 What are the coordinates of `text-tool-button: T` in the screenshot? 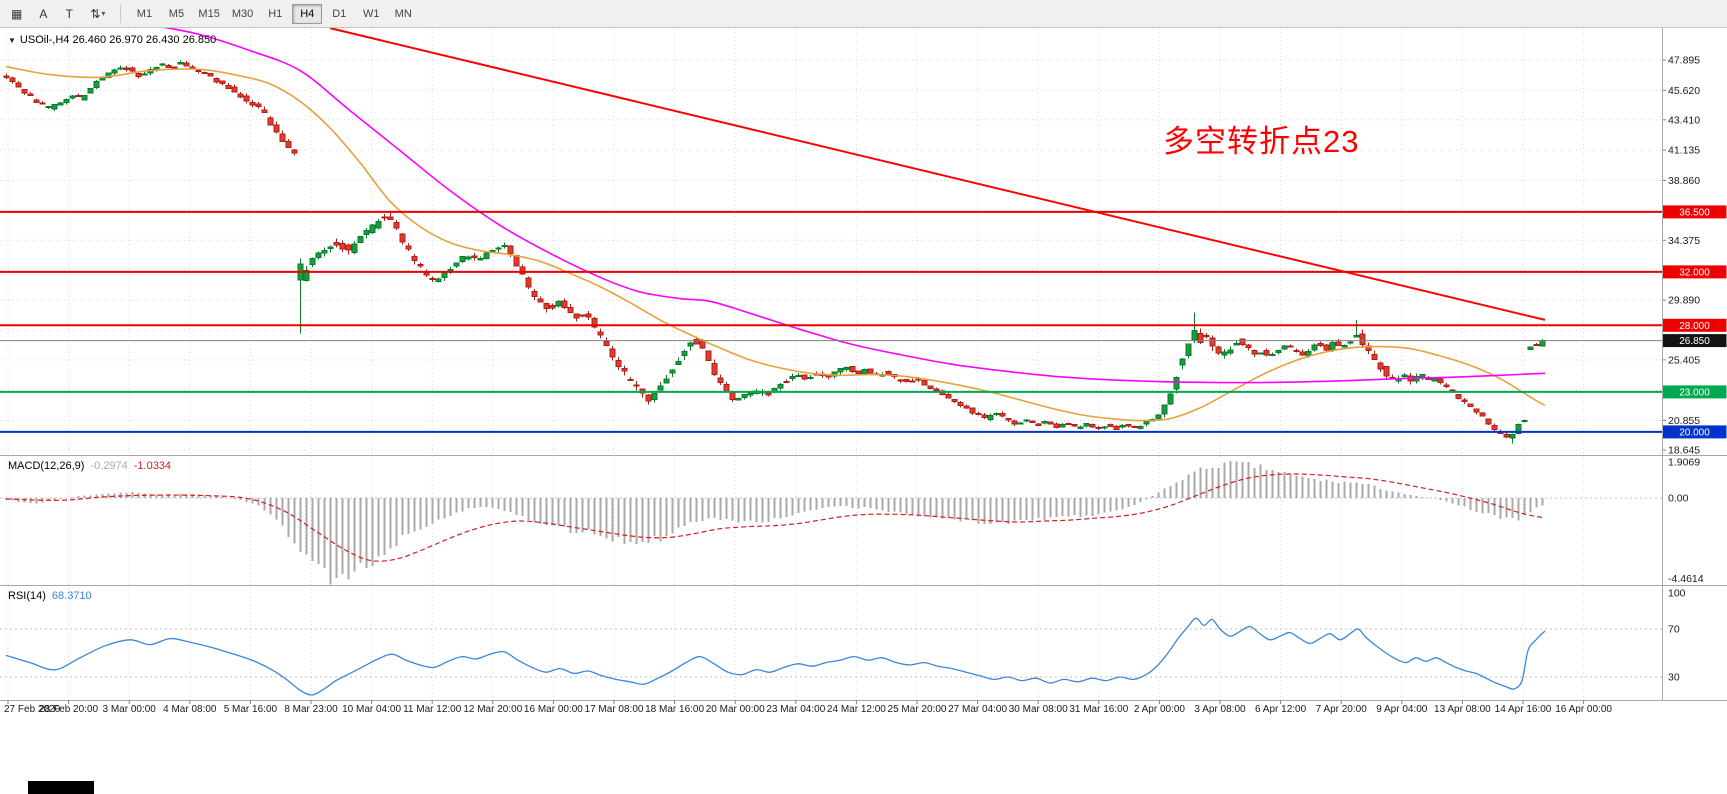 It's located at (69, 14).